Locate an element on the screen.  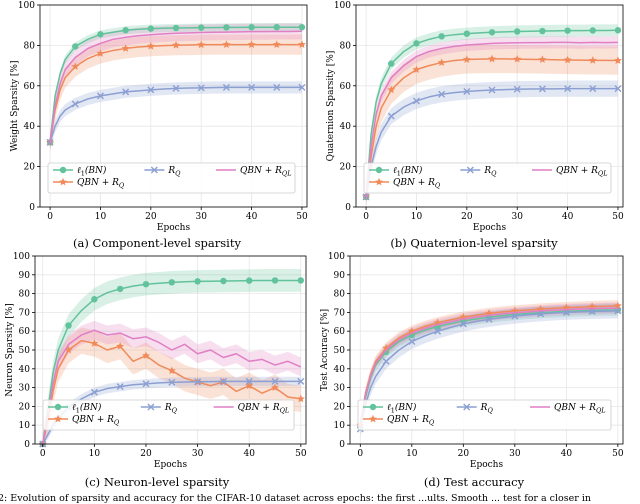
panel-d-xtick-label: 10 is located at coordinates (412, 454).